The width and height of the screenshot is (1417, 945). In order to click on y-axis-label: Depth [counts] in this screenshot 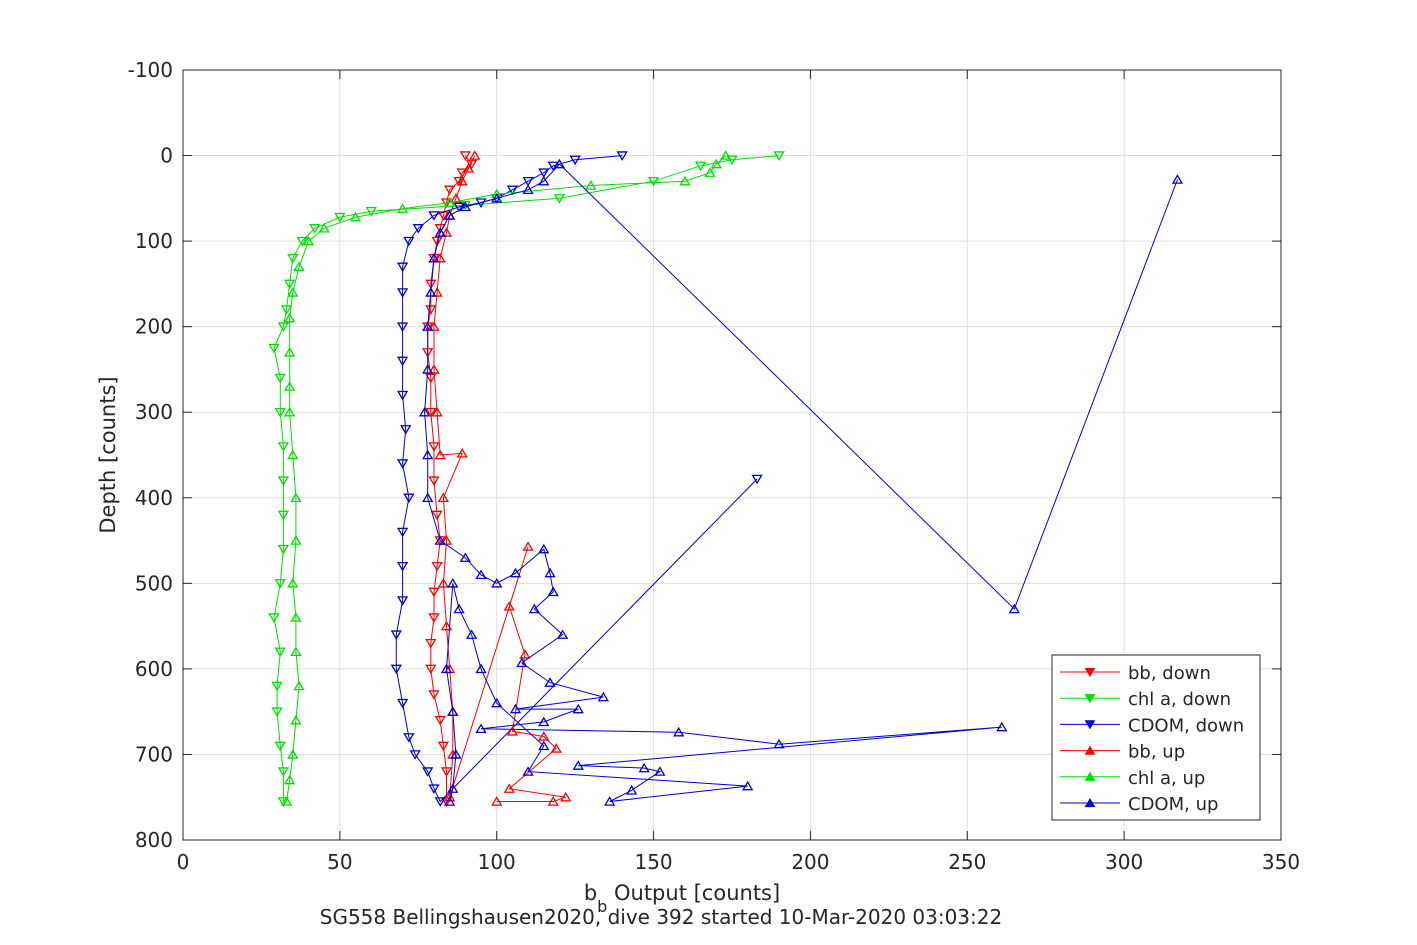, I will do `click(108, 454)`.